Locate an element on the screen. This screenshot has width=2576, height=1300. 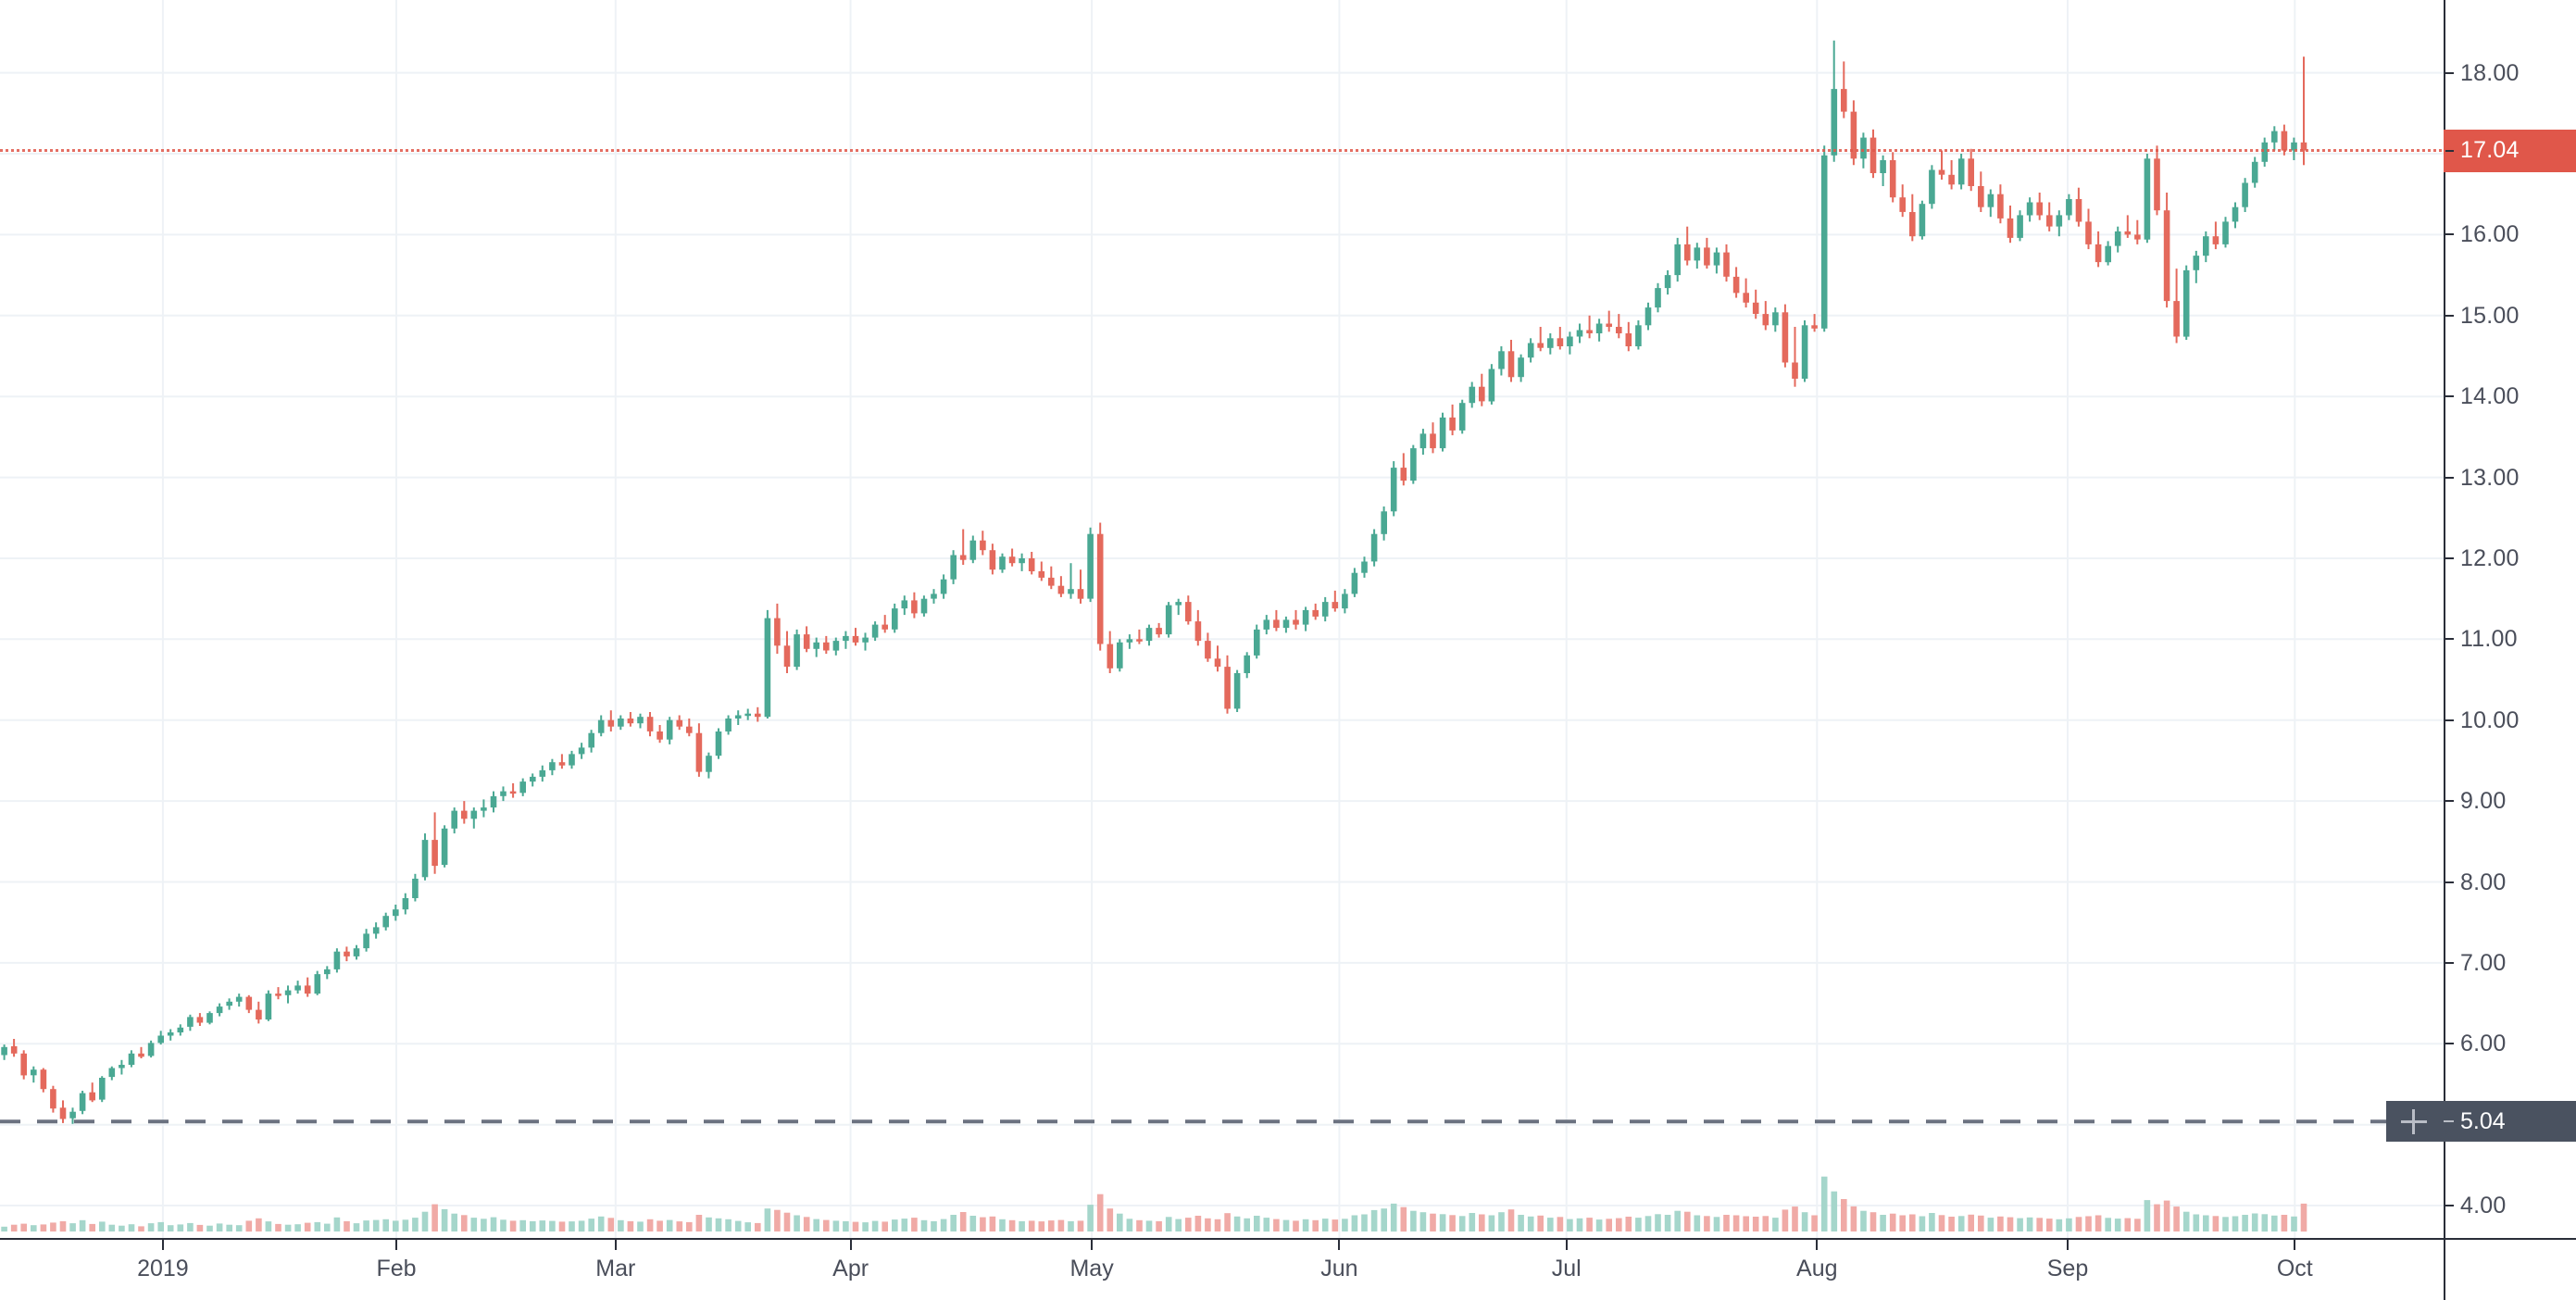
price-tick-label: 11.00 is located at coordinates (2489, 640).